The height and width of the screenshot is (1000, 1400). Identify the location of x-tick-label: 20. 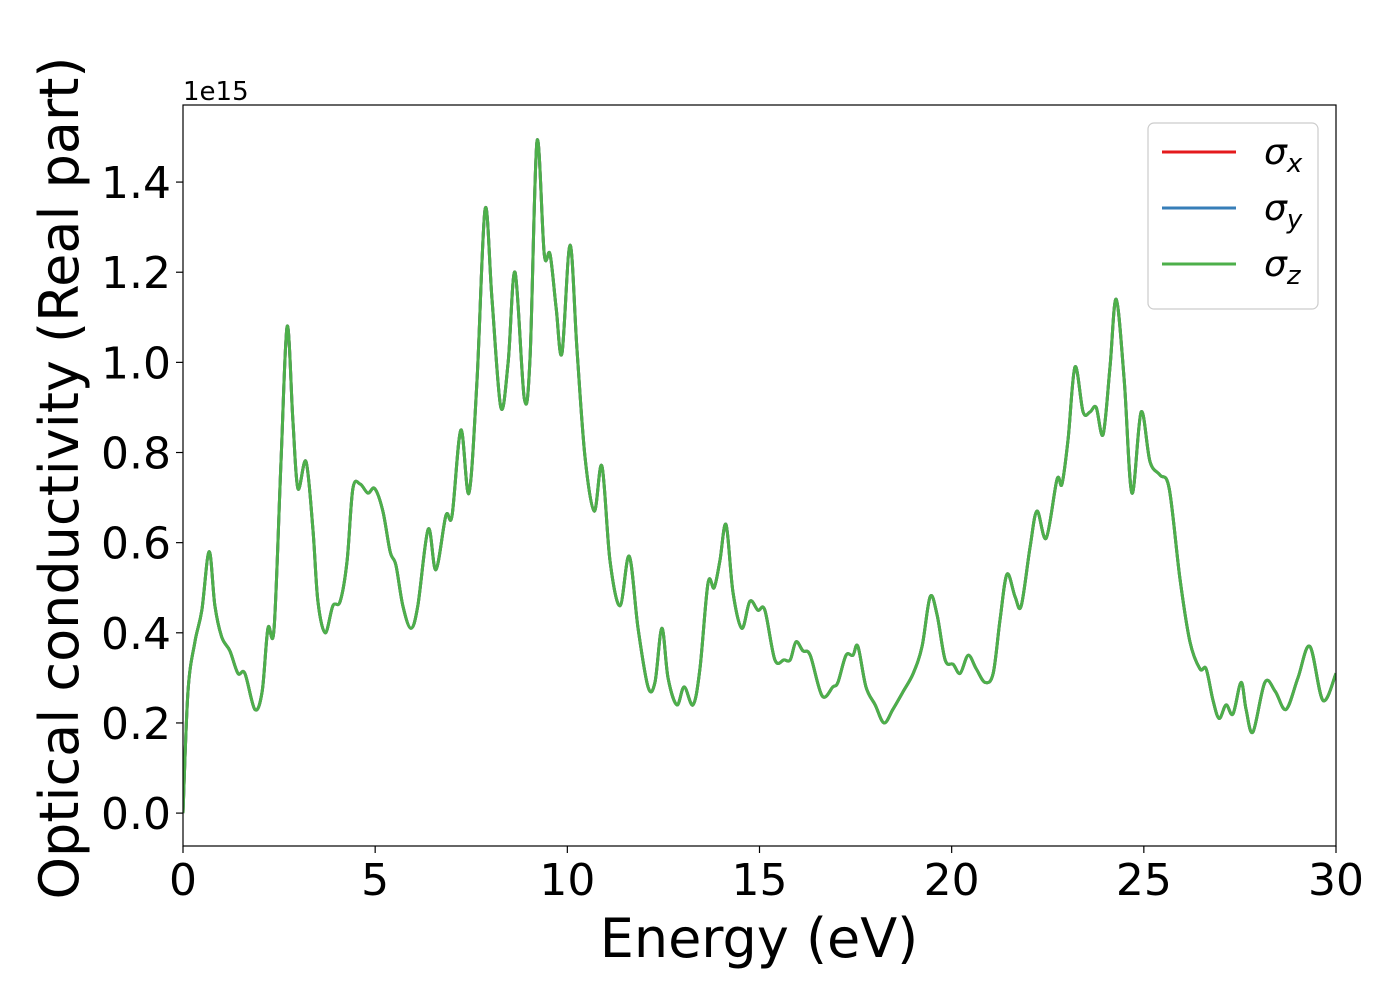
(952, 880).